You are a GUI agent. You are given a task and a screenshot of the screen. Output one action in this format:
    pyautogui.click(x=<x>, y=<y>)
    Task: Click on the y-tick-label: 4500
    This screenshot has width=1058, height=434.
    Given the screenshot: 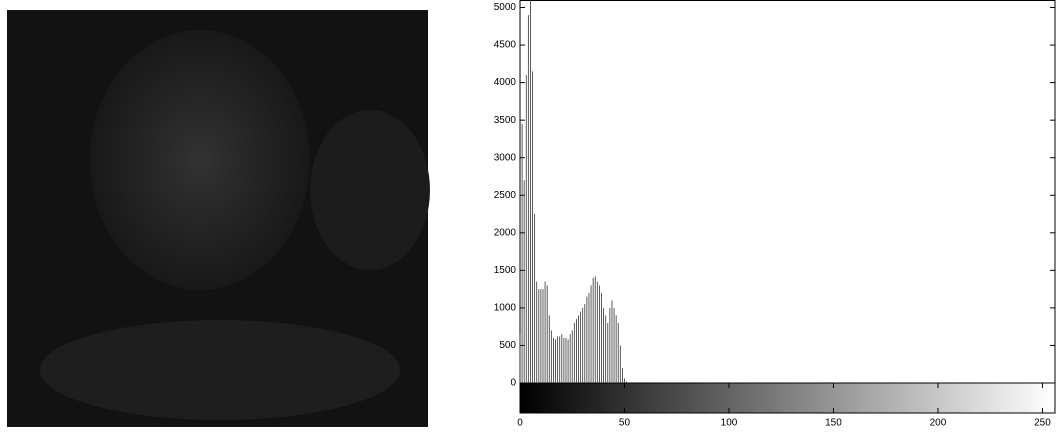 What is the action you would take?
    pyautogui.click(x=505, y=45)
    